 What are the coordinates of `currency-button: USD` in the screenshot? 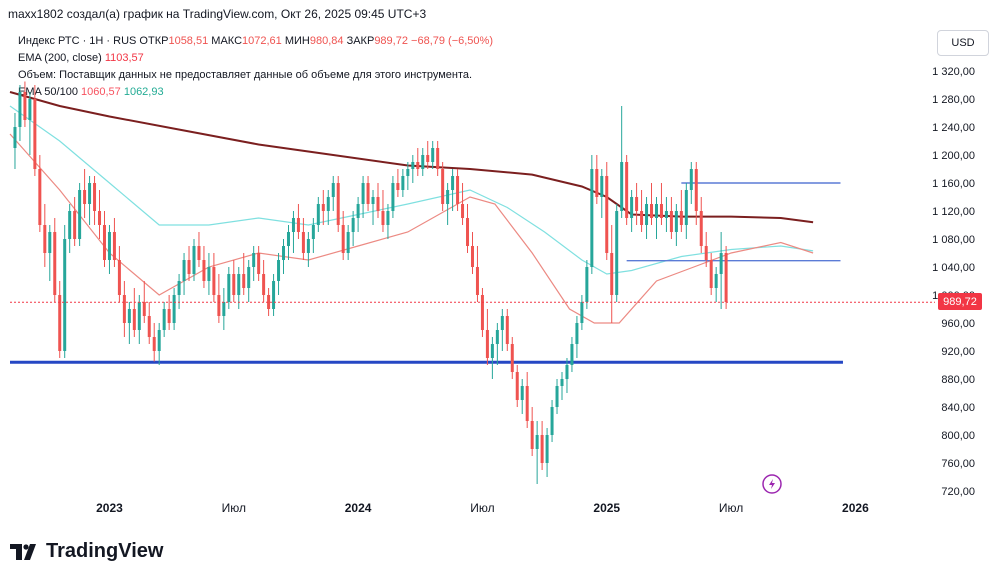 It's located at (963, 43).